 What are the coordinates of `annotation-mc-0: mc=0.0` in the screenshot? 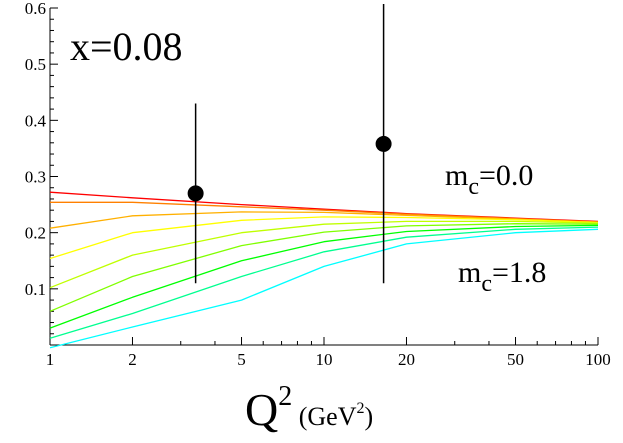 It's located at (489, 179).